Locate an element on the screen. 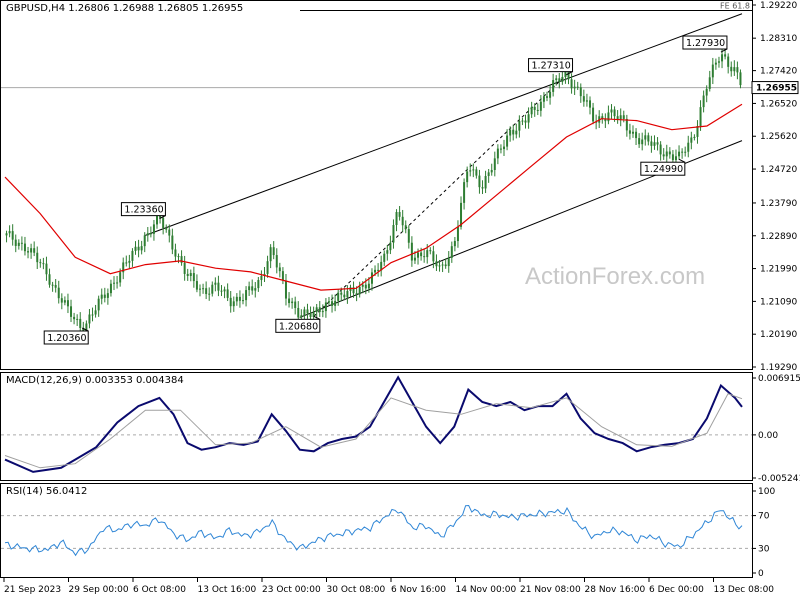 This screenshot has height=600, width=800. price-y-tick-label-9: 1.21090 is located at coordinates (778, 302).